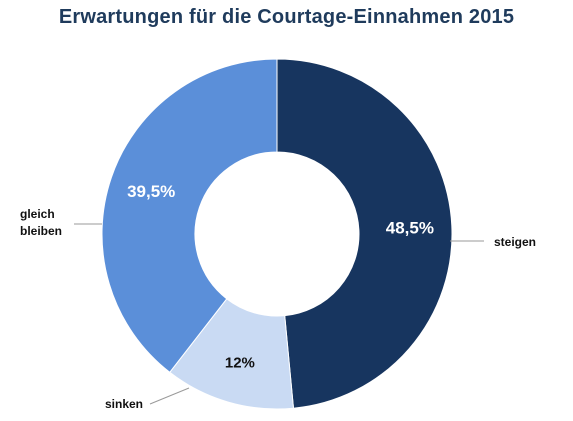 The width and height of the screenshot is (573, 421). What do you see at coordinates (151, 191) in the screenshot?
I see `data-label-gleich-bleiben: 39,5%` at bounding box center [151, 191].